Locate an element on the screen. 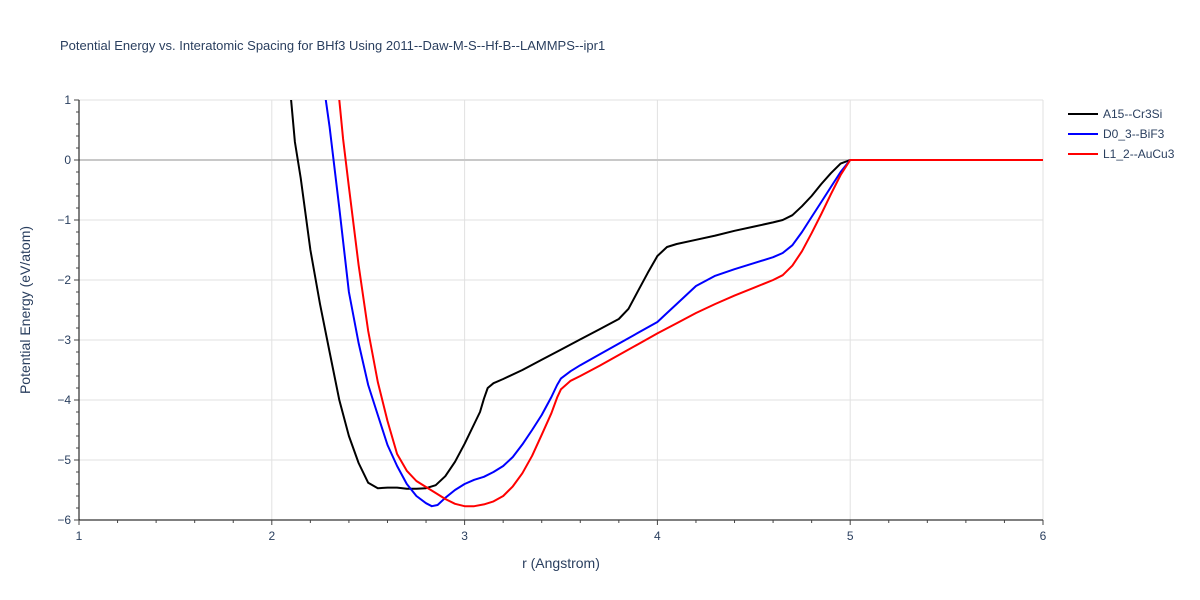 This screenshot has height=600, width=1200. legend-item-D0_3--BiF3: D0_3--BiF3 is located at coordinates (1116, 134).